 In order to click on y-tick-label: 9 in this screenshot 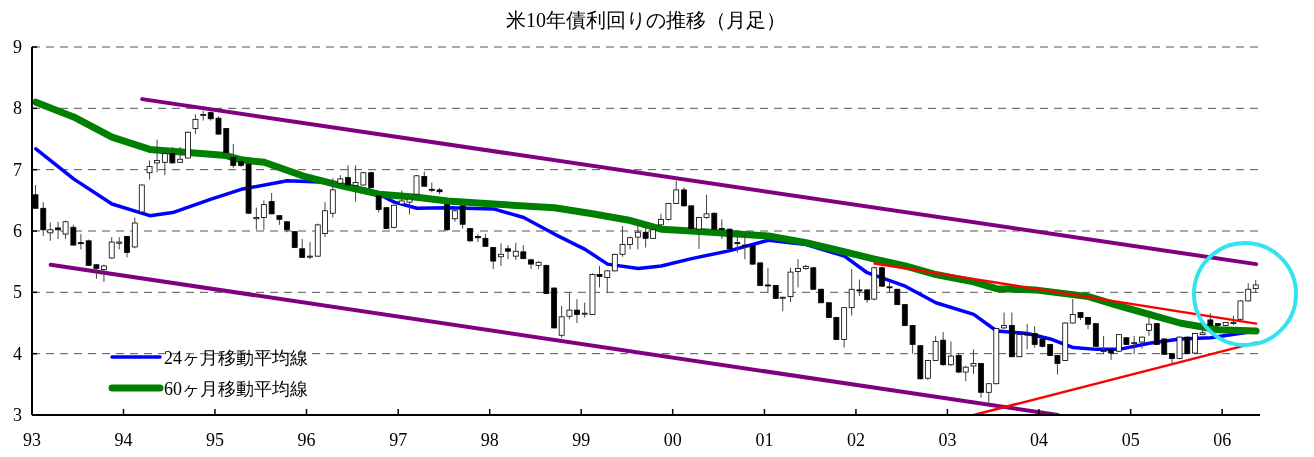, I will do `click(17, 47)`.